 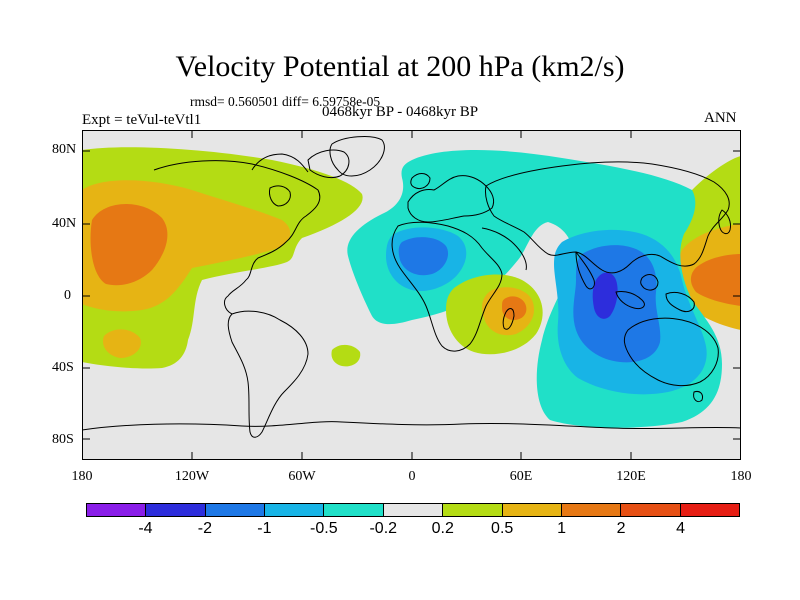 I want to click on darkblue-region-maritime, so click(x=605, y=295).